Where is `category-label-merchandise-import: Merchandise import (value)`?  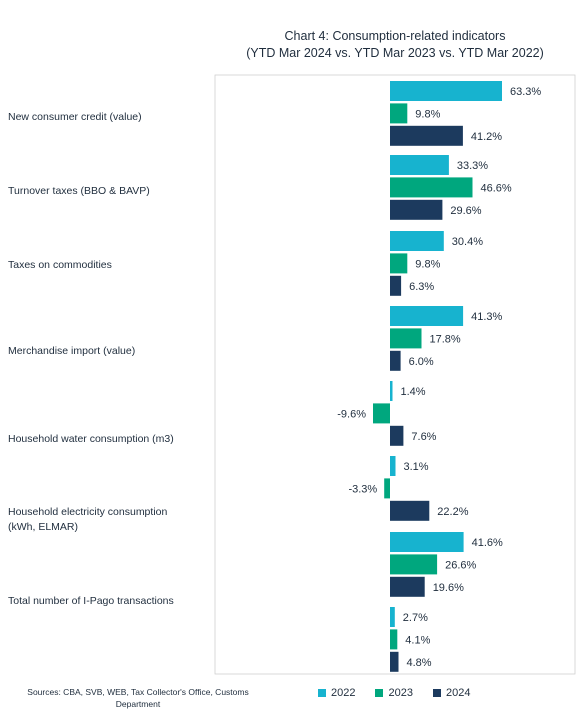 category-label-merchandise-import: Merchandise import (value) is located at coordinates (72, 351).